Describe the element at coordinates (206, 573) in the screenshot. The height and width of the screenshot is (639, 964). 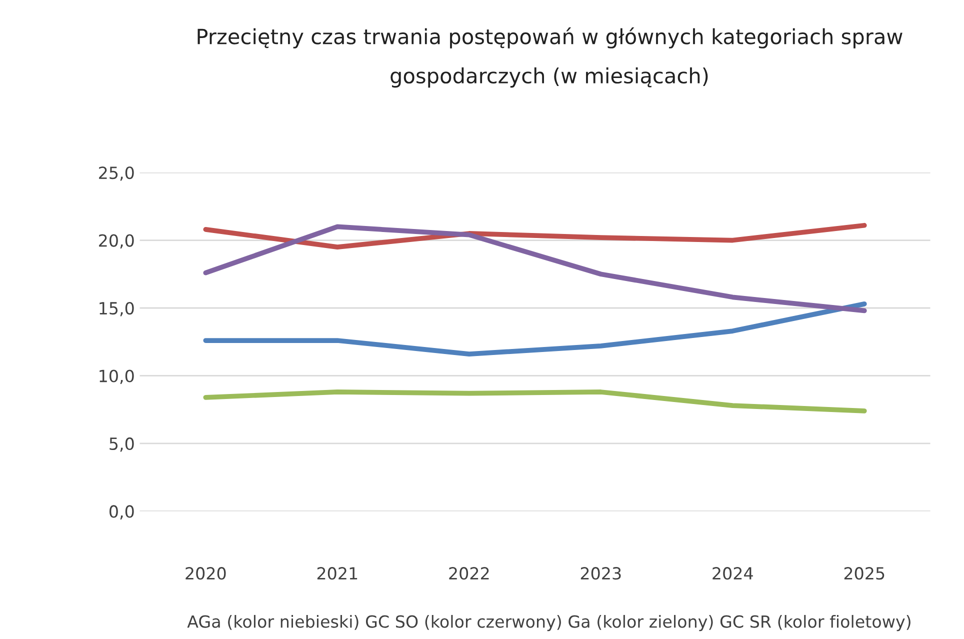
I see `x-tick-label: 2020` at that location.